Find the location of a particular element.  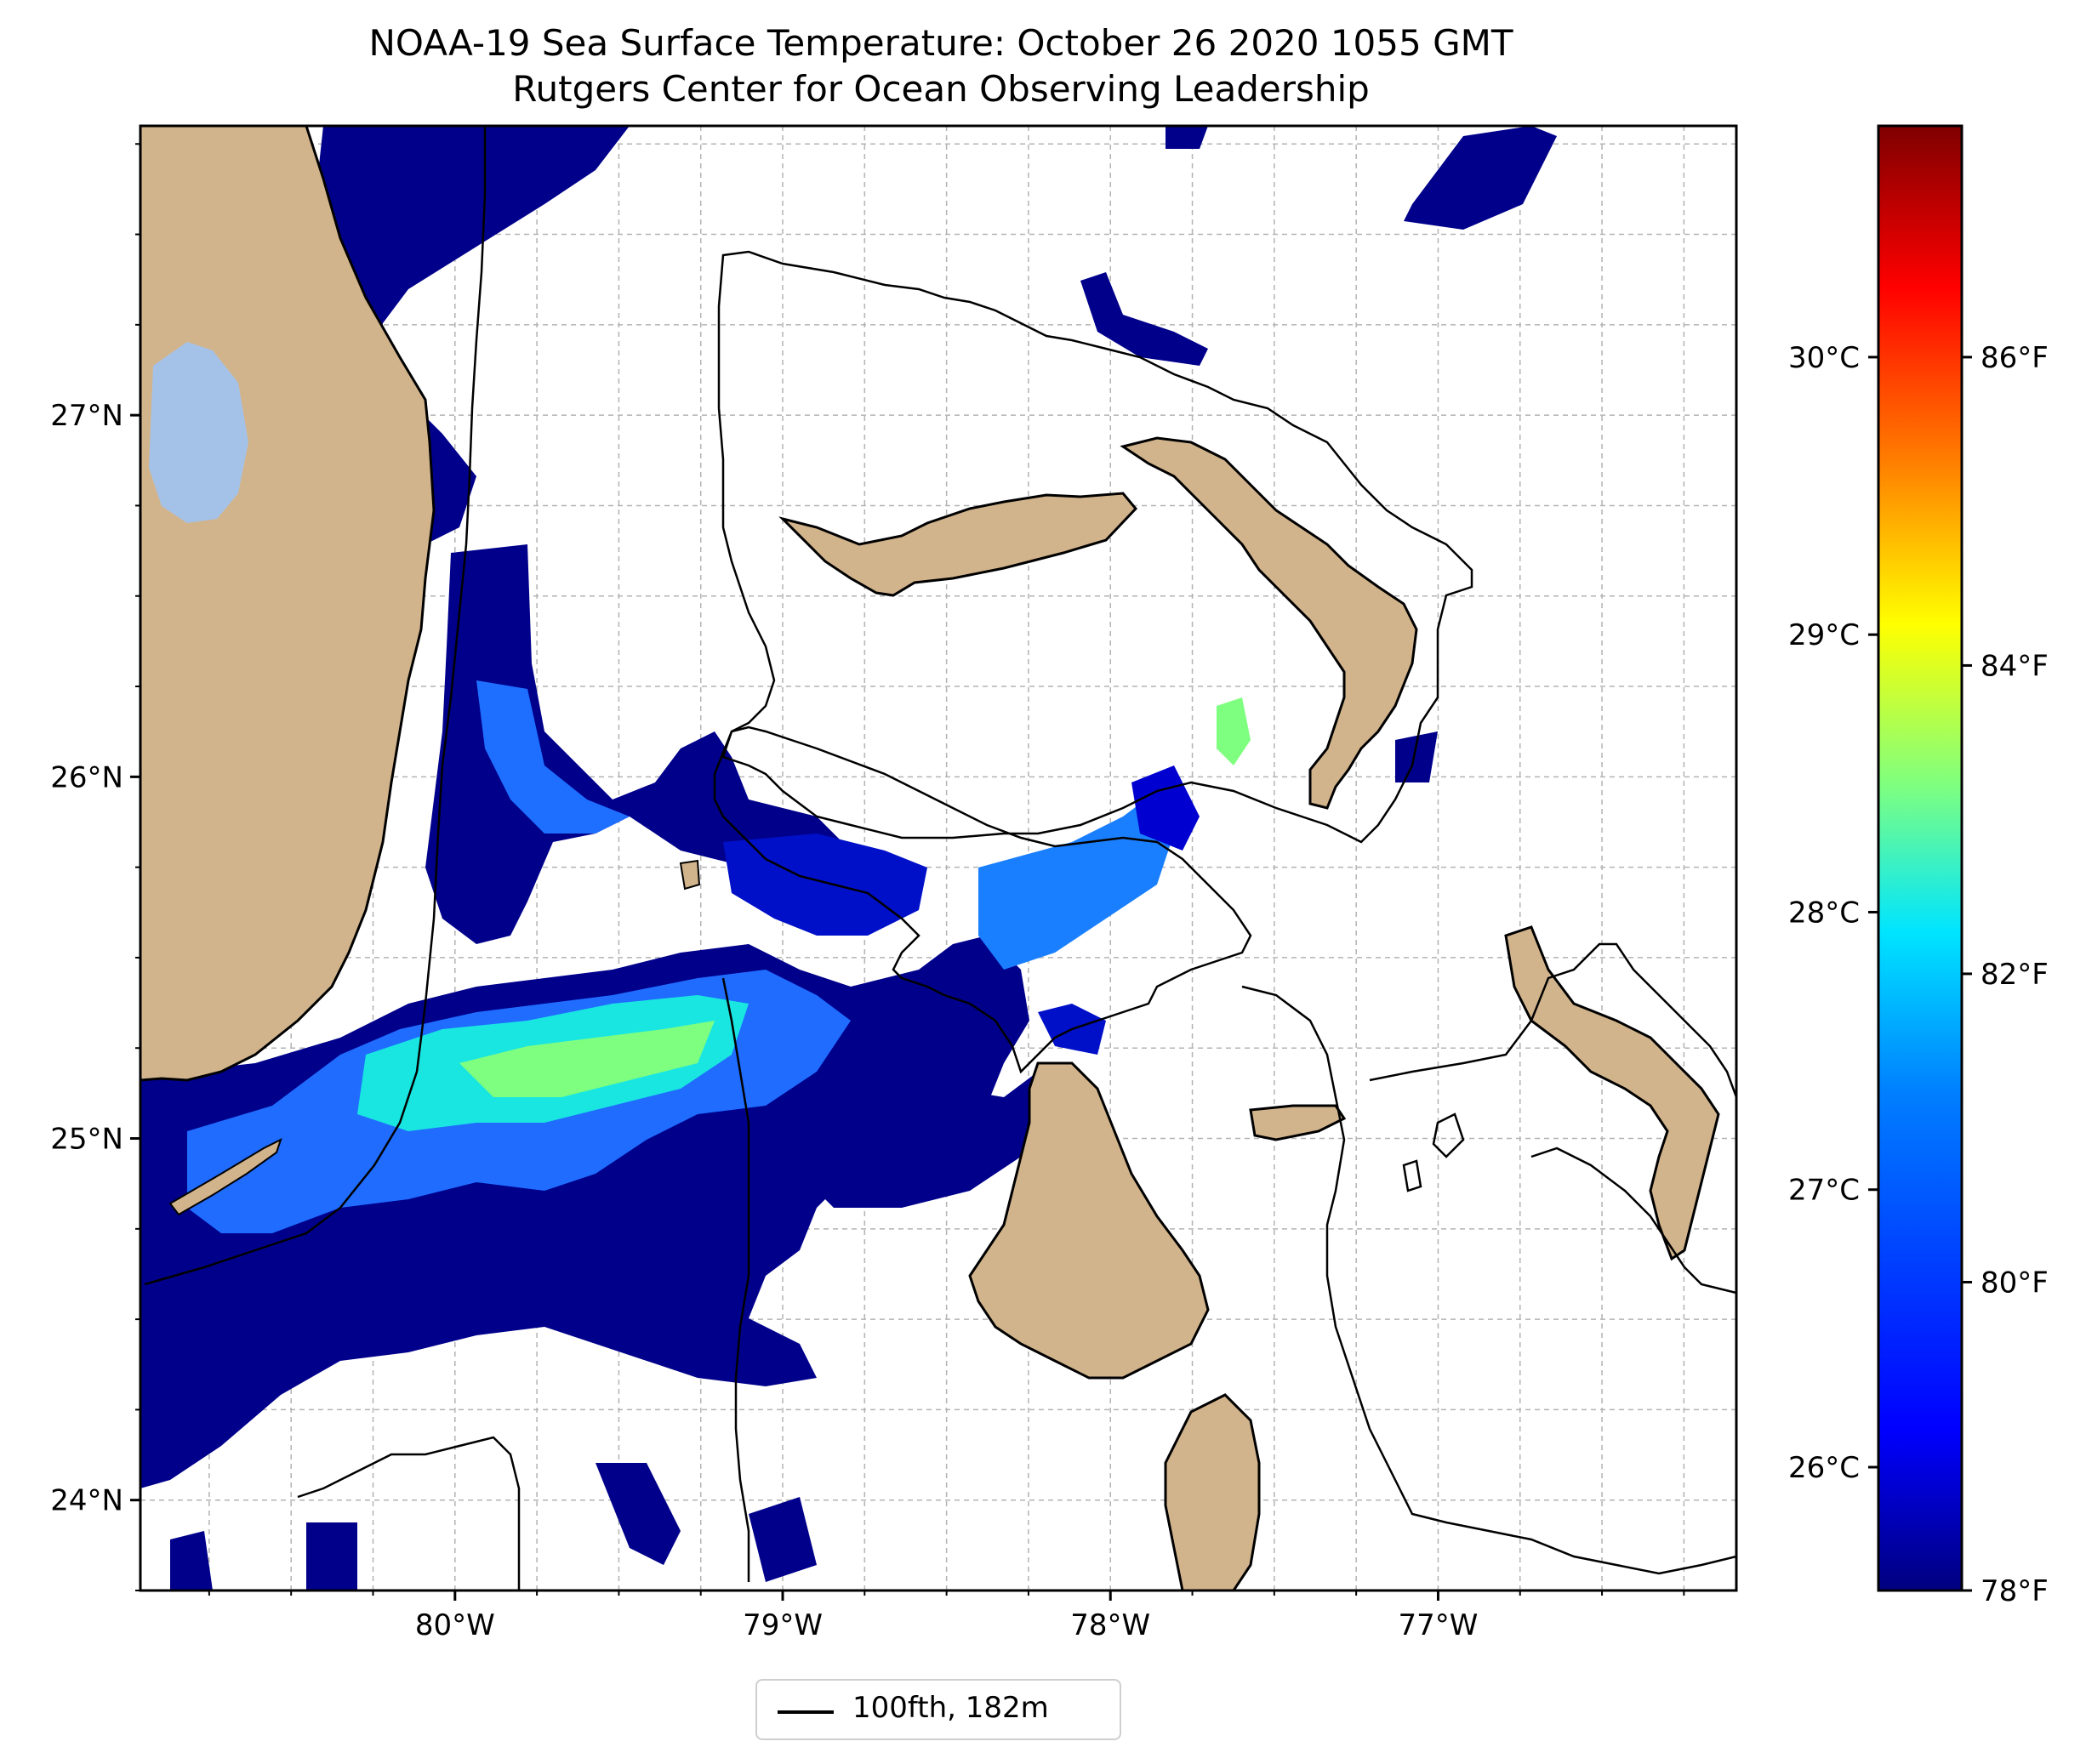

contour-cay-sal is located at coordinates (409, 1513).